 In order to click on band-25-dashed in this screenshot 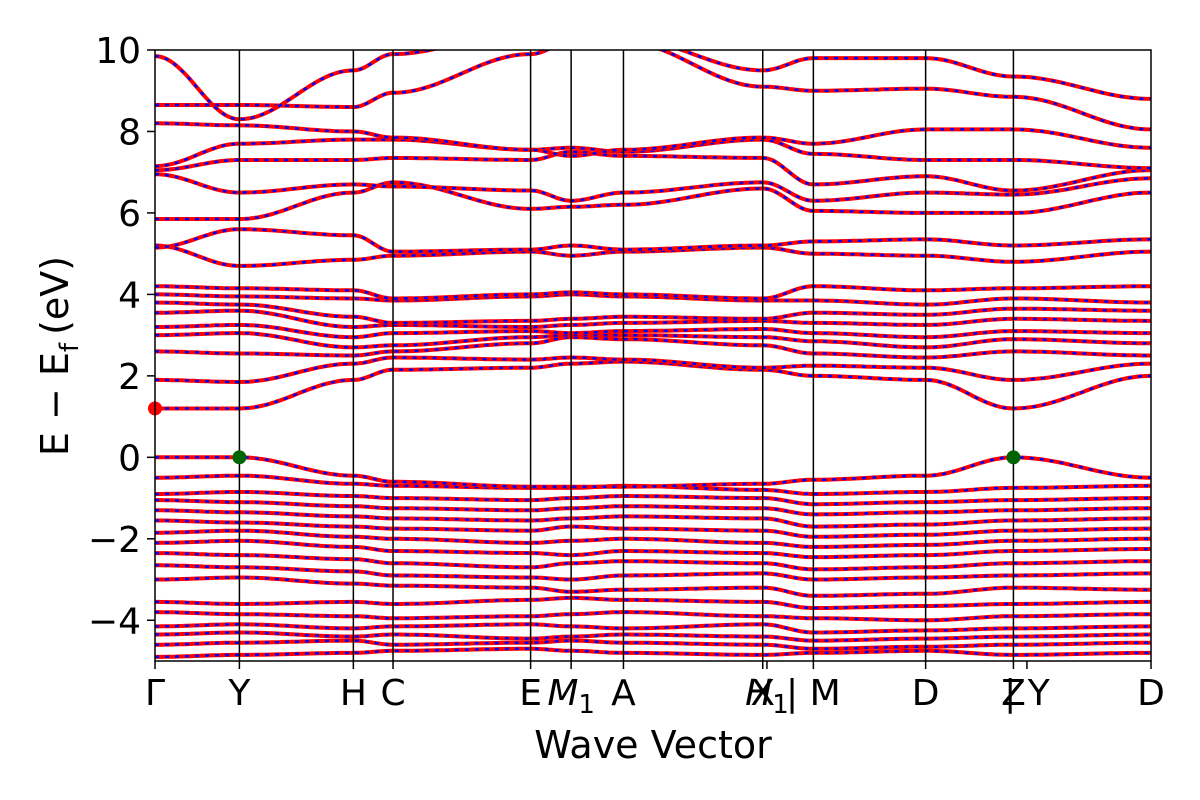, I will do `click(653, 292)`.